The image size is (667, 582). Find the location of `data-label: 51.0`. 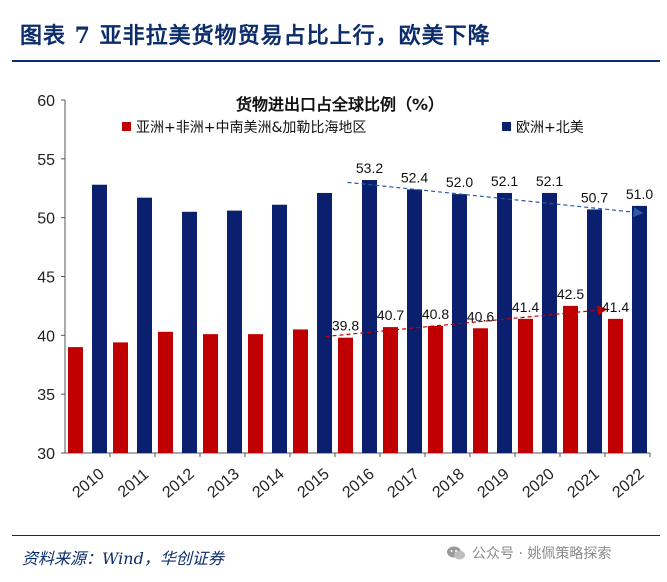

data-label: 51.0 is located at coordinates (639, 194).